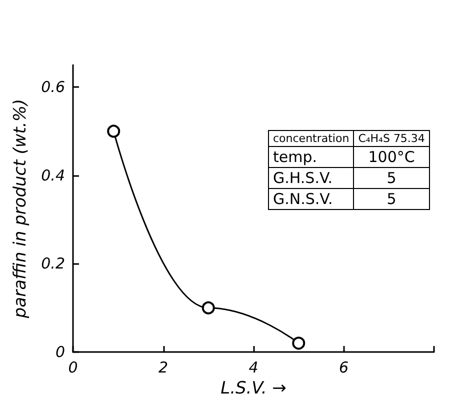  What do you see at coordinates (311, 157) in the screenshot?
I see `annotation: temp.` at bounding box center [311, 157].